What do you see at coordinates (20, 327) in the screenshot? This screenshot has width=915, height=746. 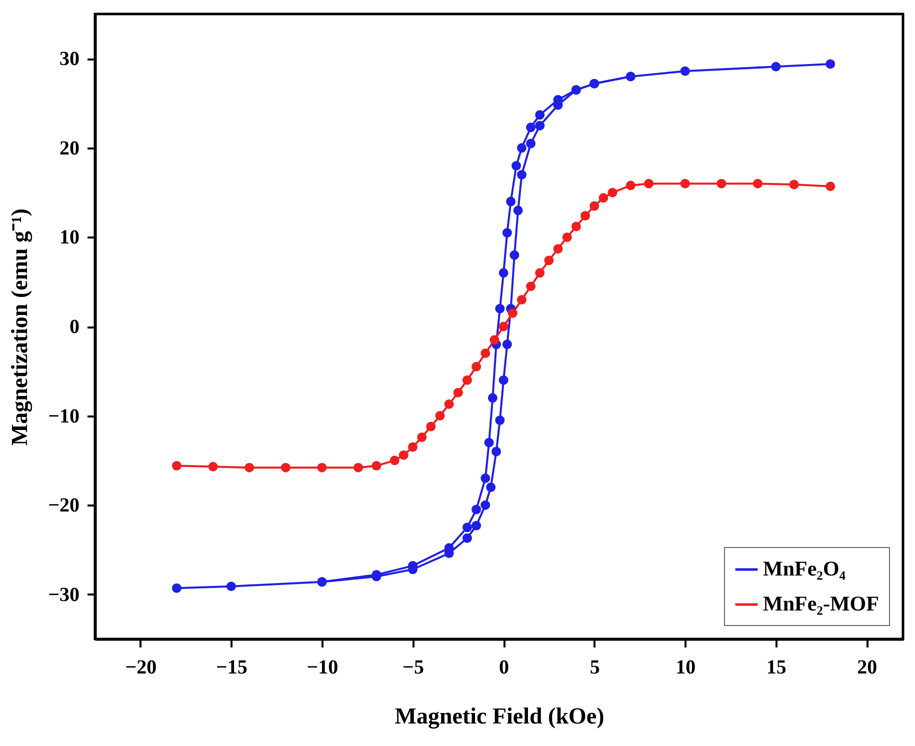 I see `y-axis-title: Magnetization (emu g⁻¹)` at bounding box center [20, 327].